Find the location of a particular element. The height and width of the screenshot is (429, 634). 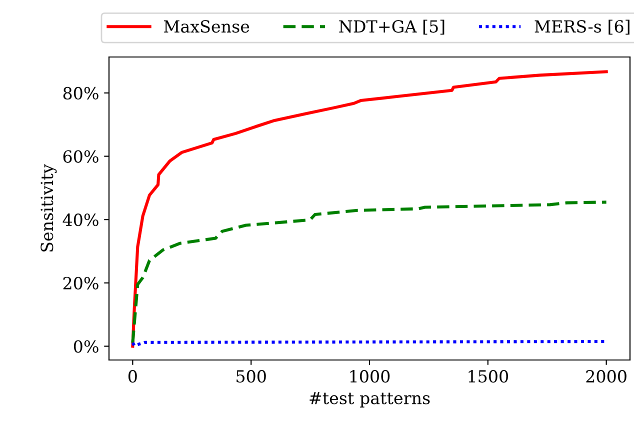

x-tick-label: 1000 is located at coordinates (370, 376).